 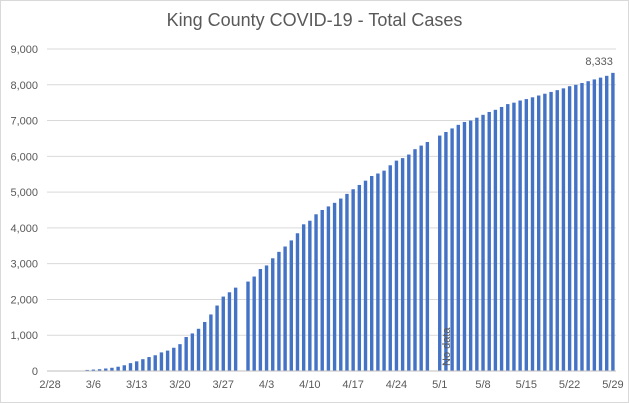 What do you see at coordinates (93, 385) in the screenshot?
I see `x-tick-label: 3/6` at bounding box center [93, 385].